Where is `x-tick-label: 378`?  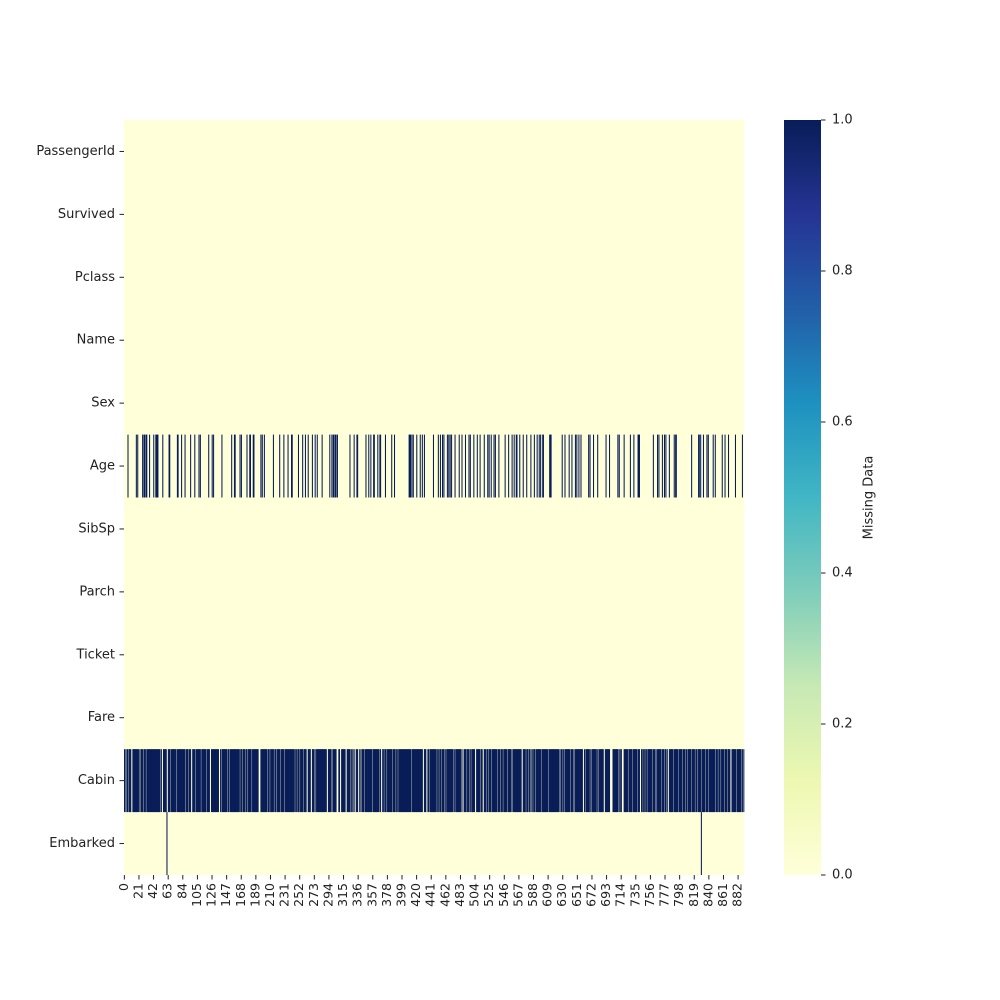
x-tick-label: 378 is located at coordinates (386, 895).